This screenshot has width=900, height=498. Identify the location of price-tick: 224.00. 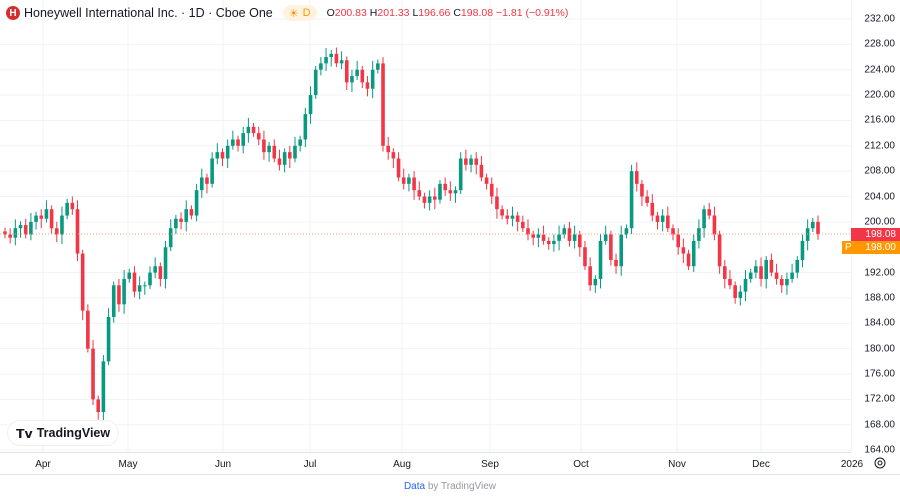
(879, 70).